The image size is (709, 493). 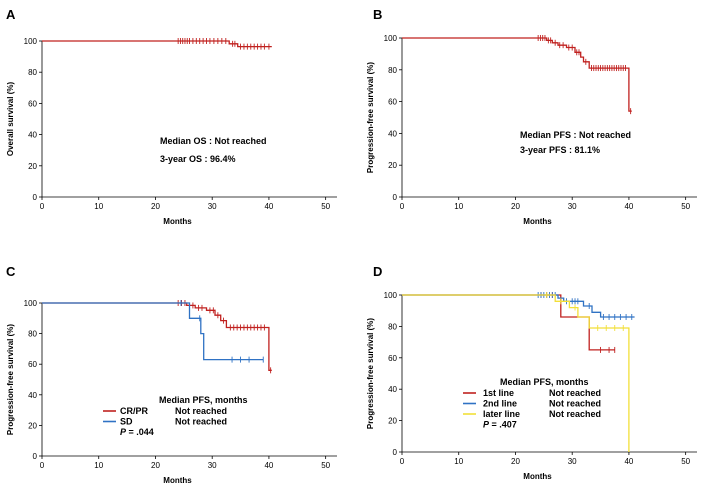 I want to click on year3-annotation: 3-year PFS : 81.1%, so click(x=560, y=150).